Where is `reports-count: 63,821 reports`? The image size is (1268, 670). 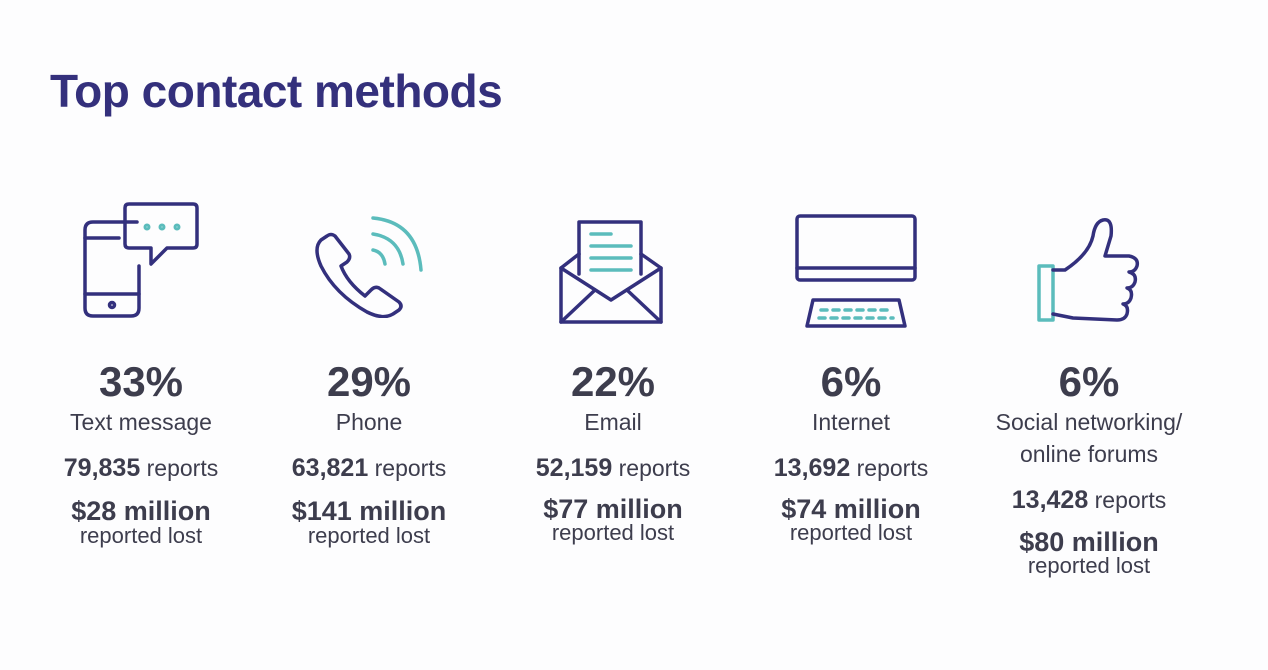 reports-count: 63,821 reports is located at coordinates (369, 468).